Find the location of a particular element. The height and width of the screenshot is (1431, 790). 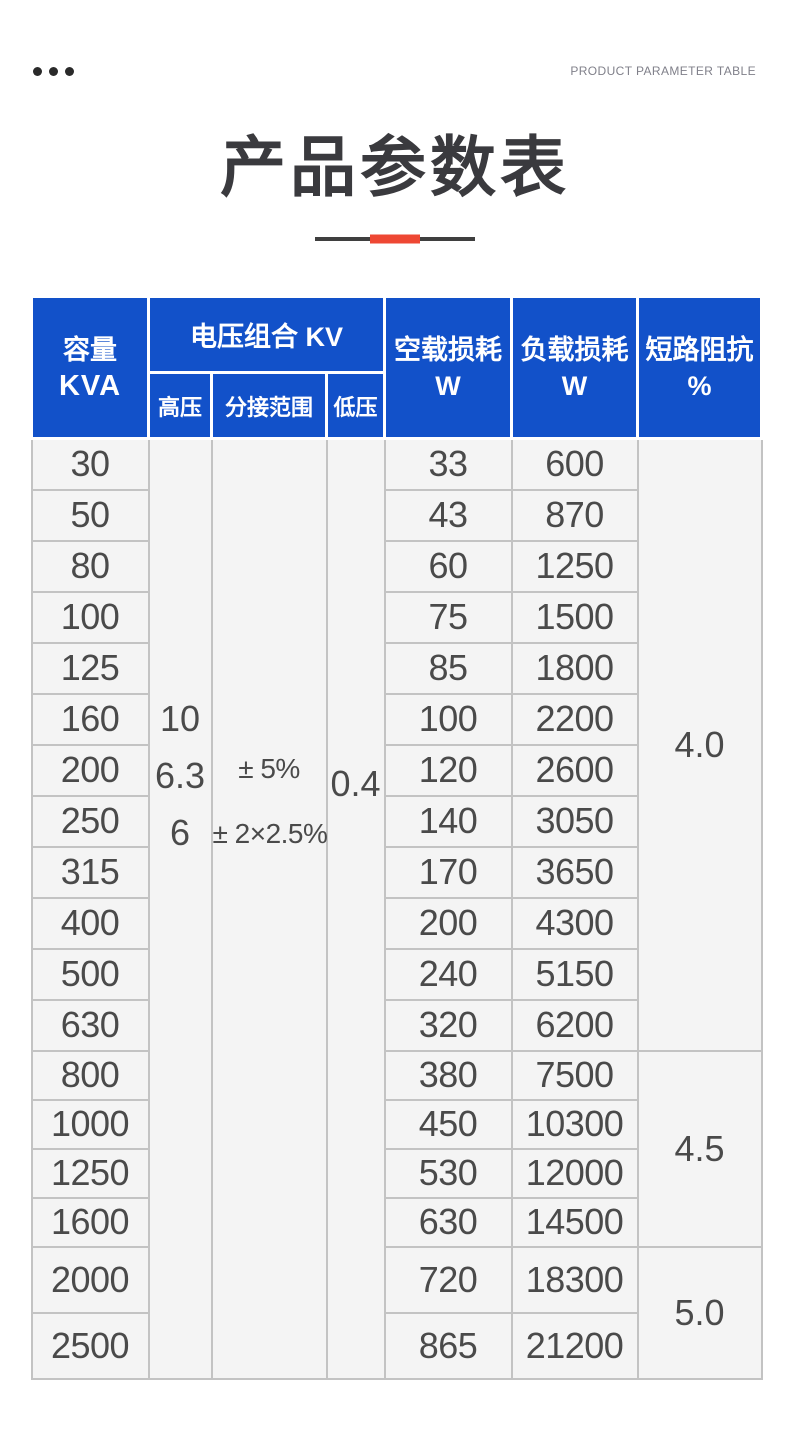

impedance-cell: 4.0 is located at coordinates (699, 744).